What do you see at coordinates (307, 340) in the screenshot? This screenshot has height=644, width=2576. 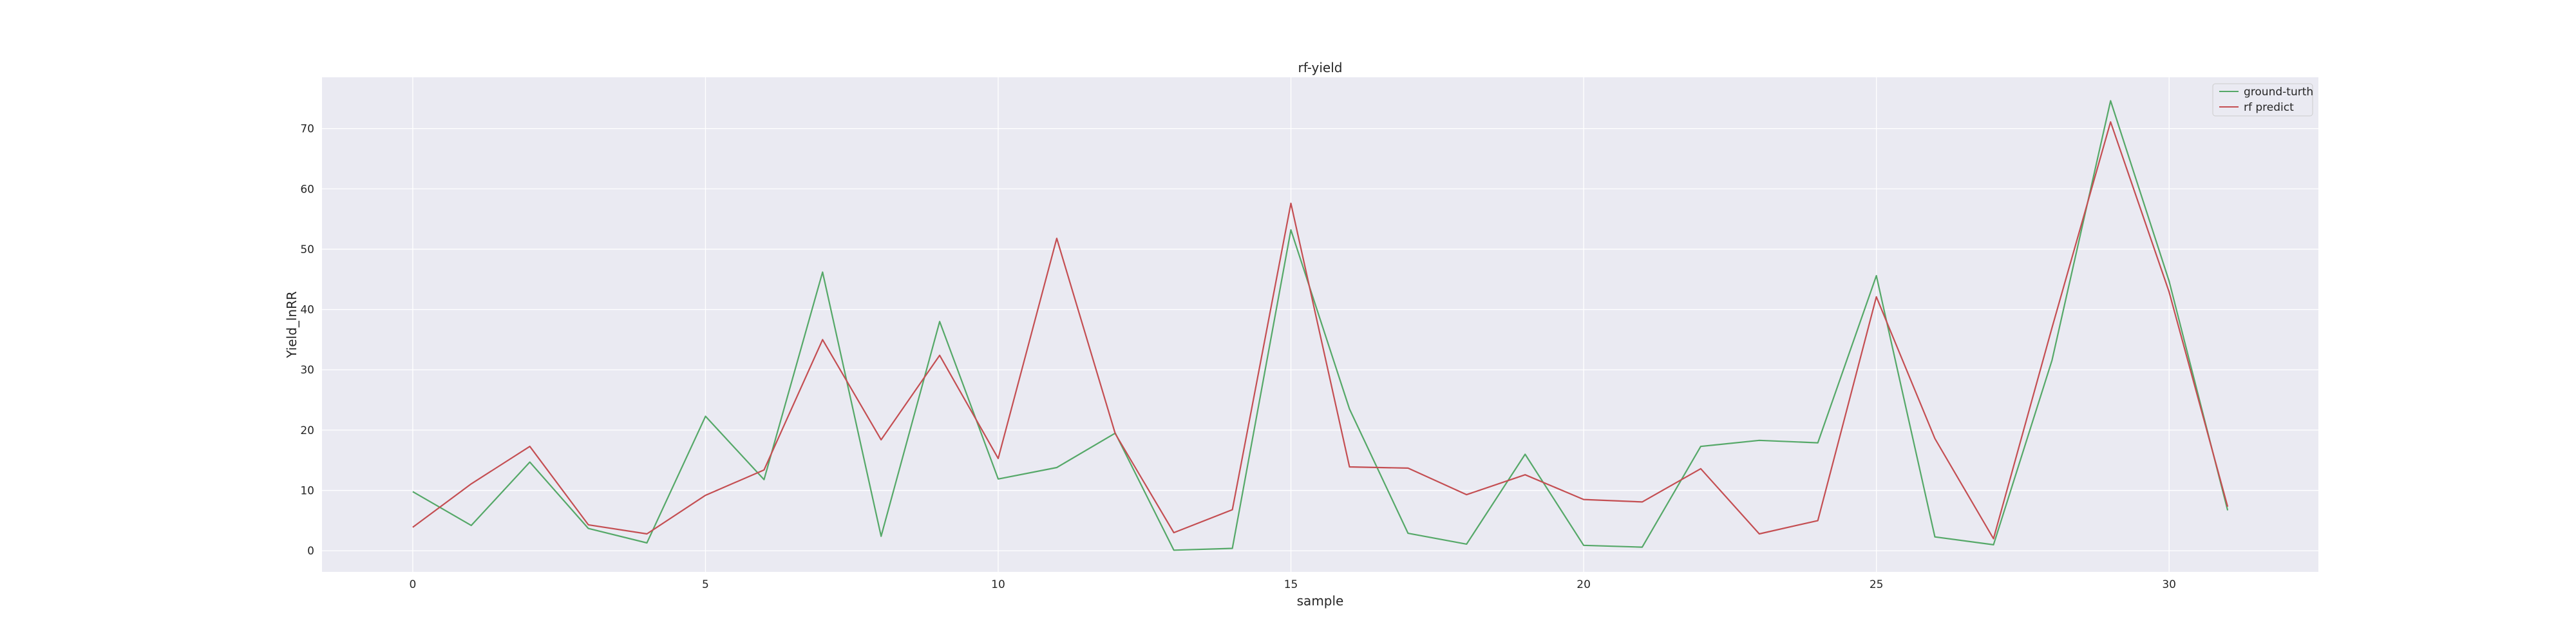 I see `y-axis-ticks: 0 10 20 30 40 50 60 70` at bounding box center [307, 340].